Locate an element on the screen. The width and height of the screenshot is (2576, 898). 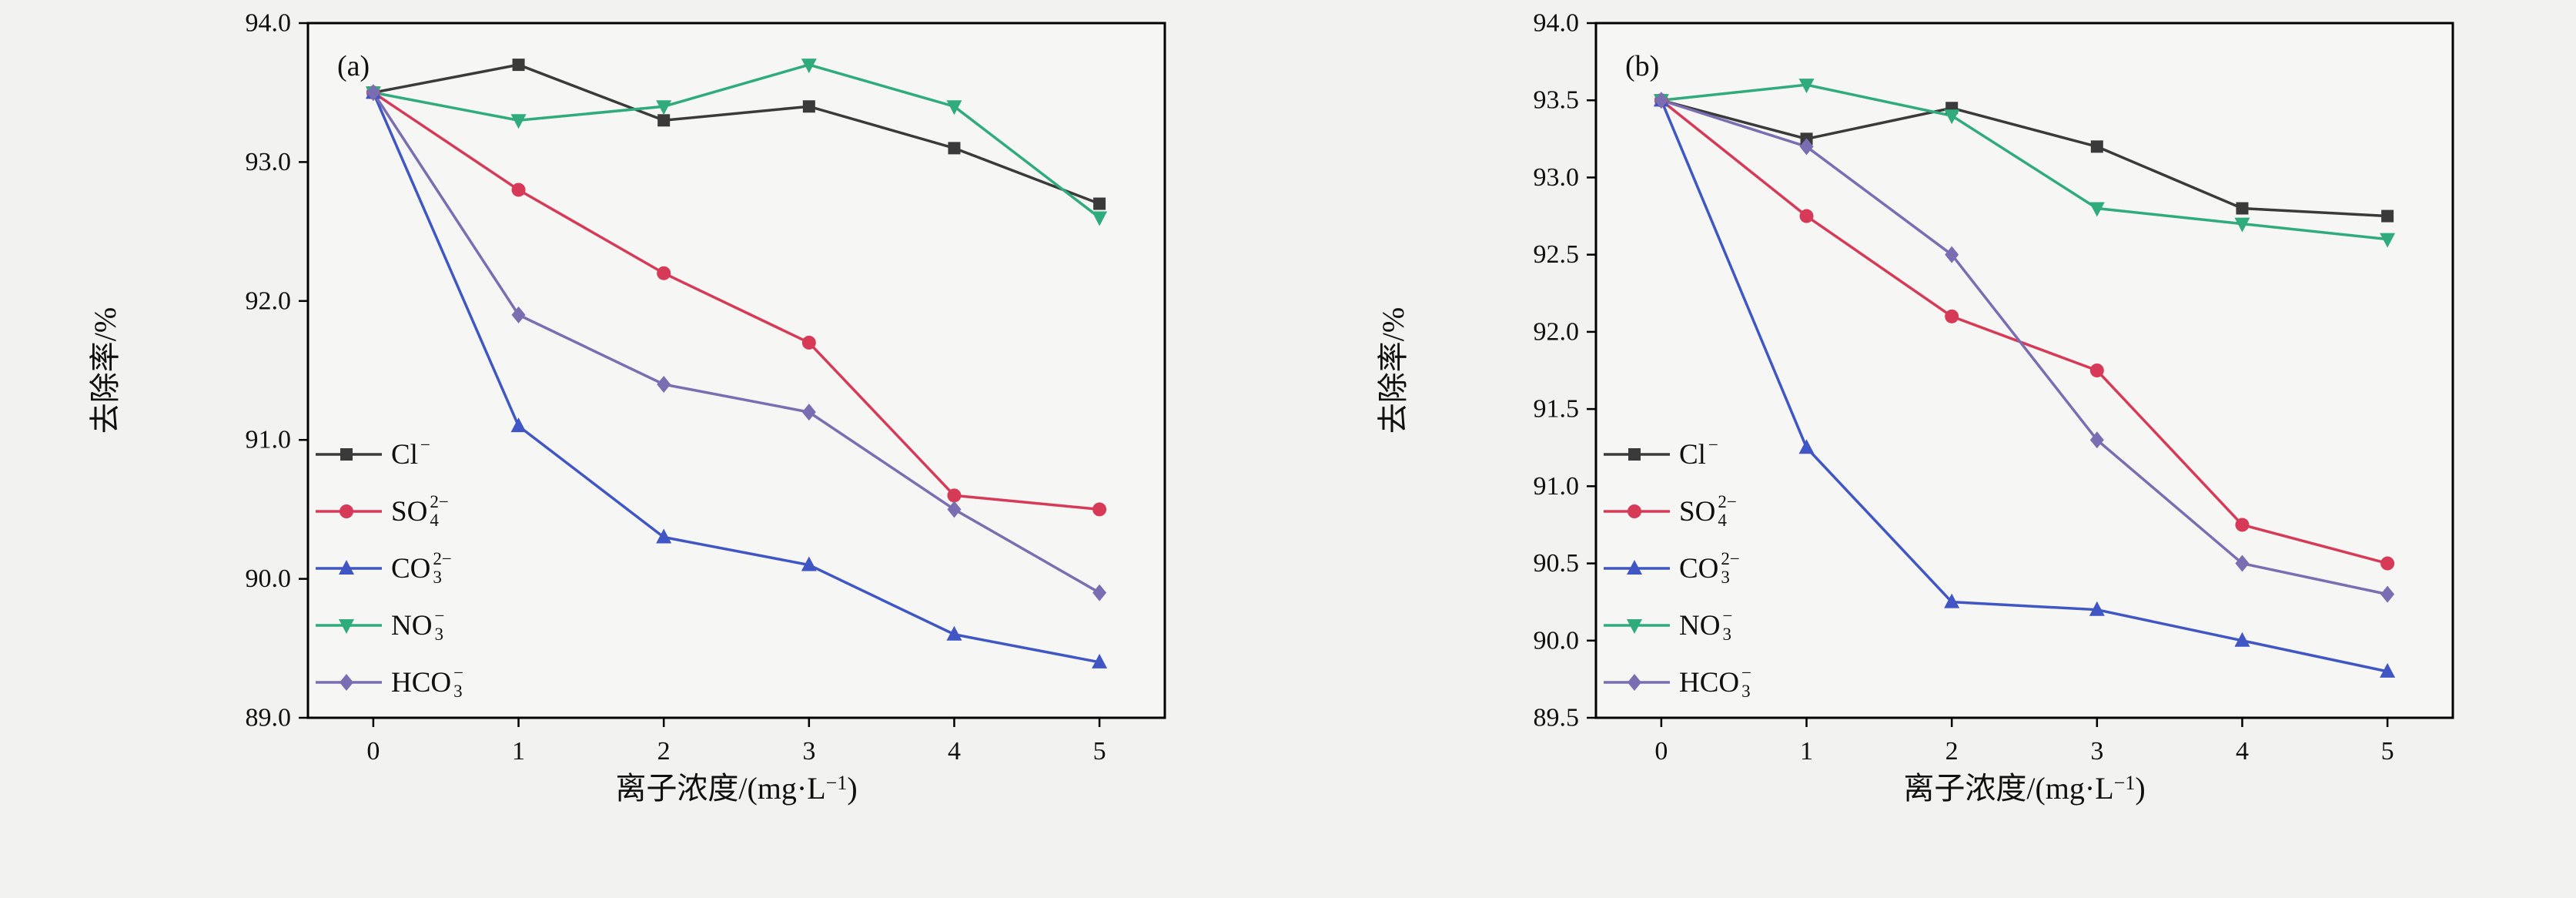
y-tick-label: 92.0 is located at coordinates (1557, 331).